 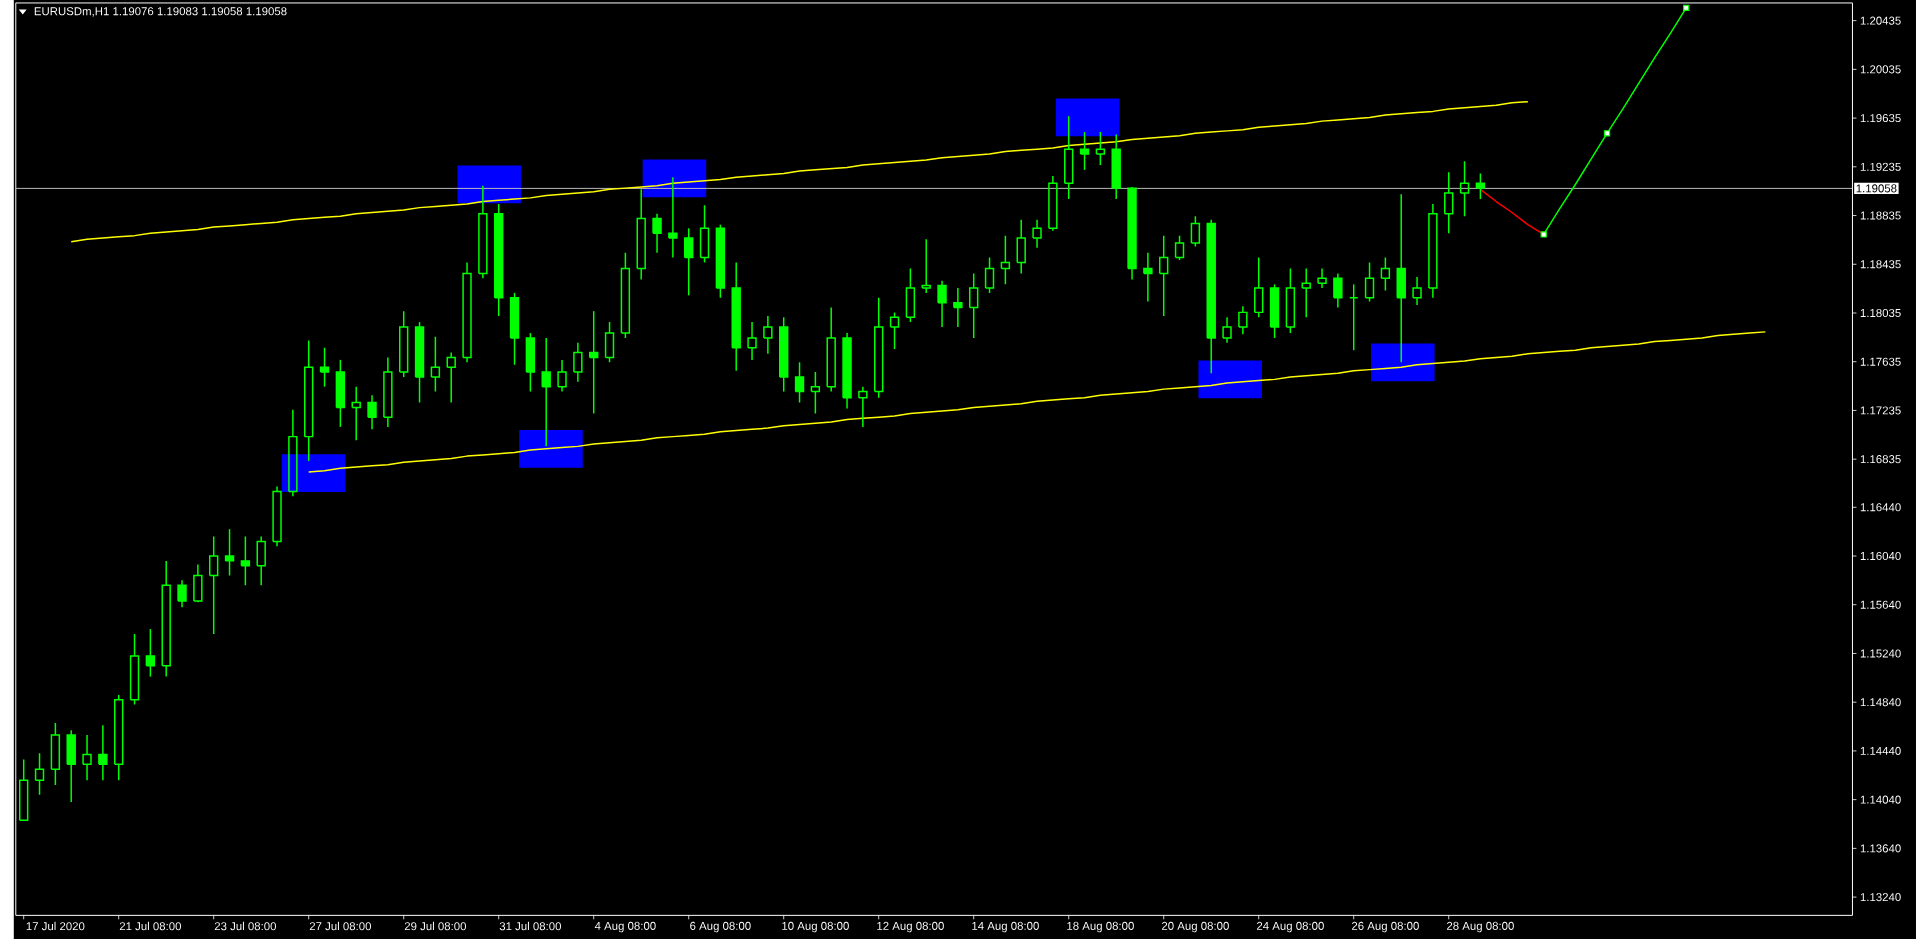 What do you see at coordinates (1290, 927) in the screenshot?
I see `x-tick-label: 24 Aug 08:00` at bounding box center [1290, 927].